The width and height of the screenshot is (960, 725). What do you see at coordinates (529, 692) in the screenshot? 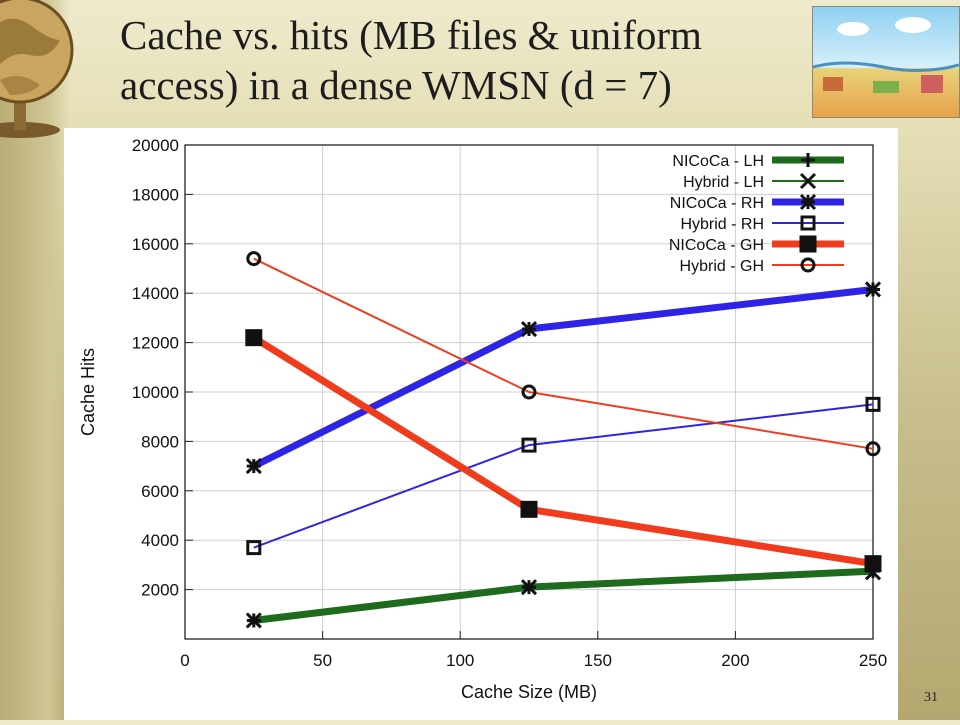
I see `x-axis-label: Cache Size (MB)` at bounding box center [529, 692].